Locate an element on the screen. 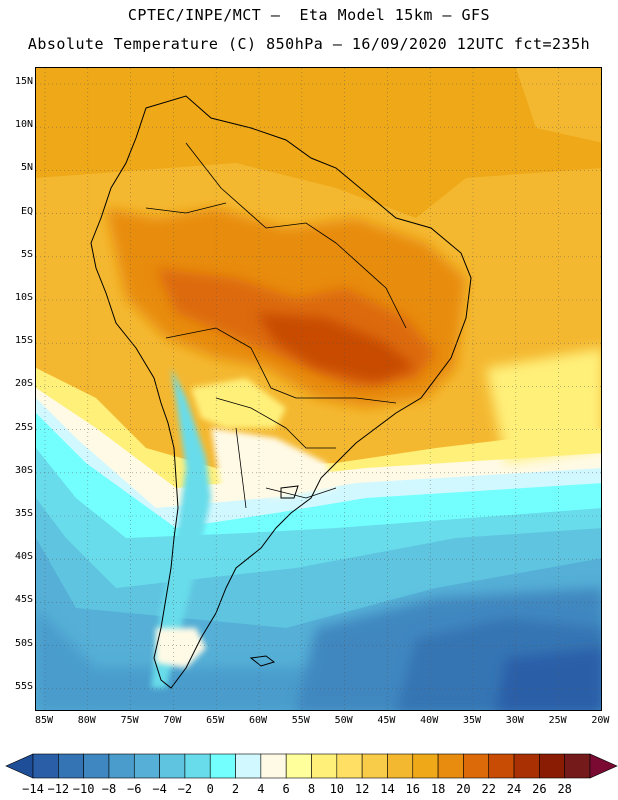 The height and width of the screenshot is (800, 618). lat-tick-label: 10N is located at coordinates (23, 125).